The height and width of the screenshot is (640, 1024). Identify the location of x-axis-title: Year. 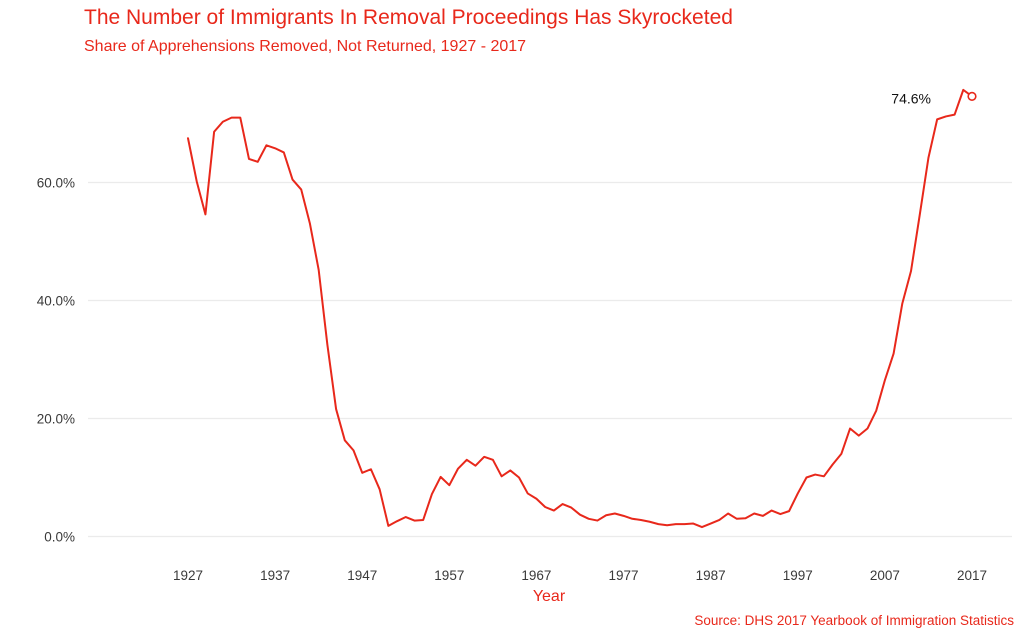
(549, 596).